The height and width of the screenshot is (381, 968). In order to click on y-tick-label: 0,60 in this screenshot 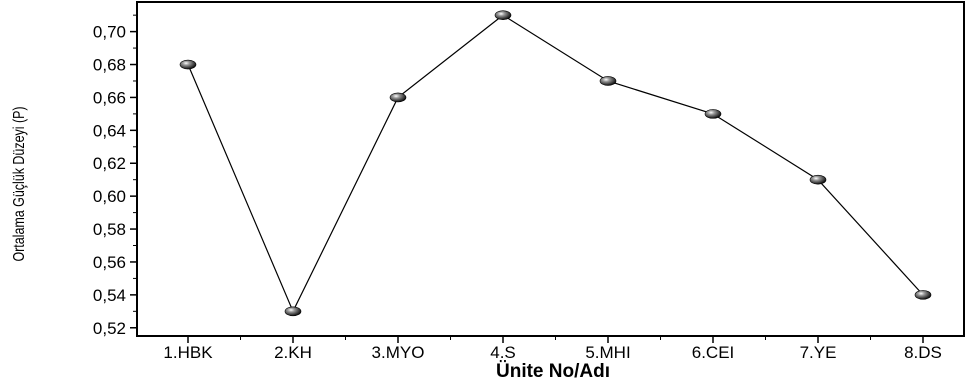, I will do `click(109, 196)`.